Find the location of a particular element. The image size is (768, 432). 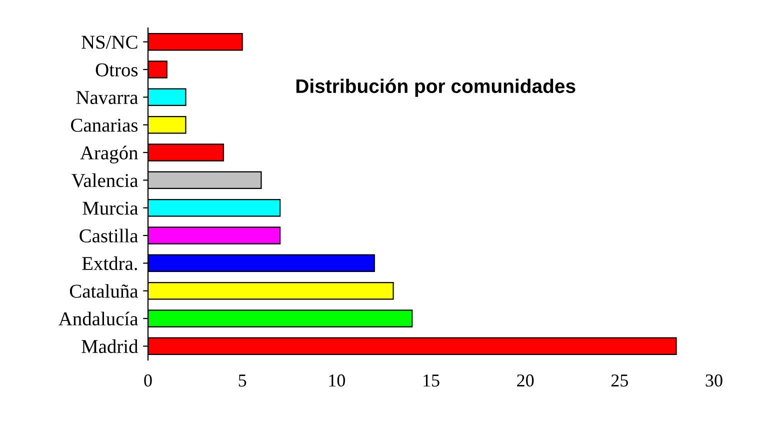

x-tick-label: 25 is located at coordinates (619, 380).